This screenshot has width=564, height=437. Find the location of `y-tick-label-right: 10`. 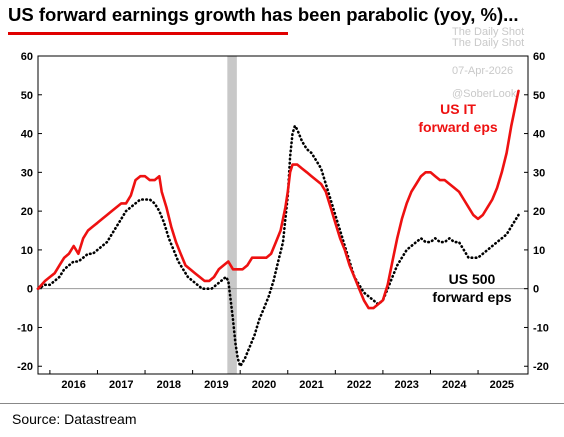

y-tick-label-right: 10 is located at coordinates (539, 251).